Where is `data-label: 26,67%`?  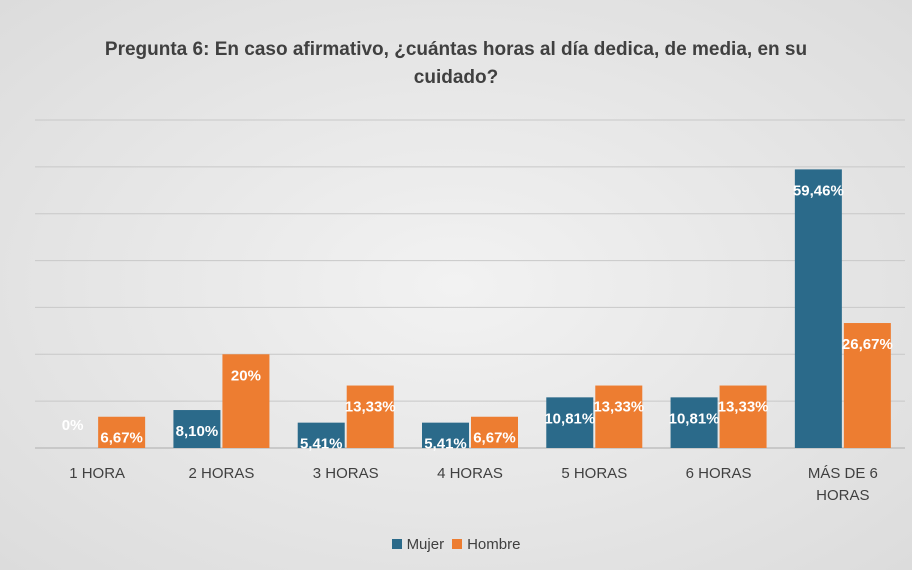 data-label: 26,67% is located at coordinates (867, 344).